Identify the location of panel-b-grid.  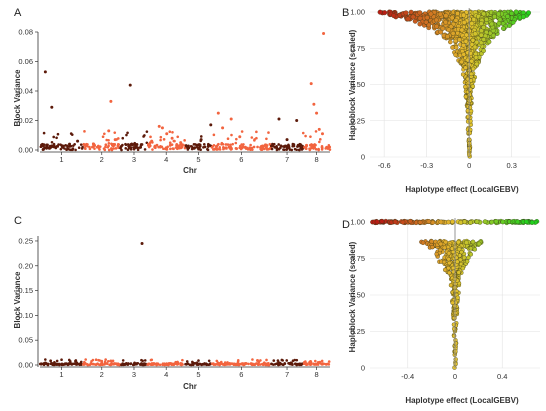
(455, 84).